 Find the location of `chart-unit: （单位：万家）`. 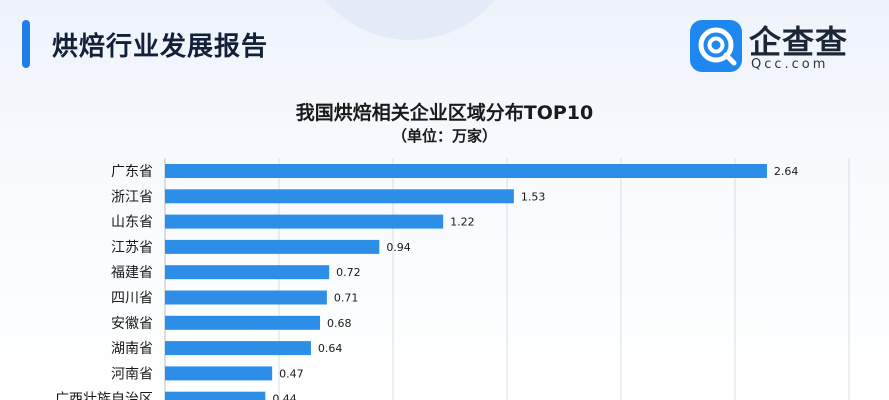

chart-unit: （单位：万家） is located at coordinates (444, 136).